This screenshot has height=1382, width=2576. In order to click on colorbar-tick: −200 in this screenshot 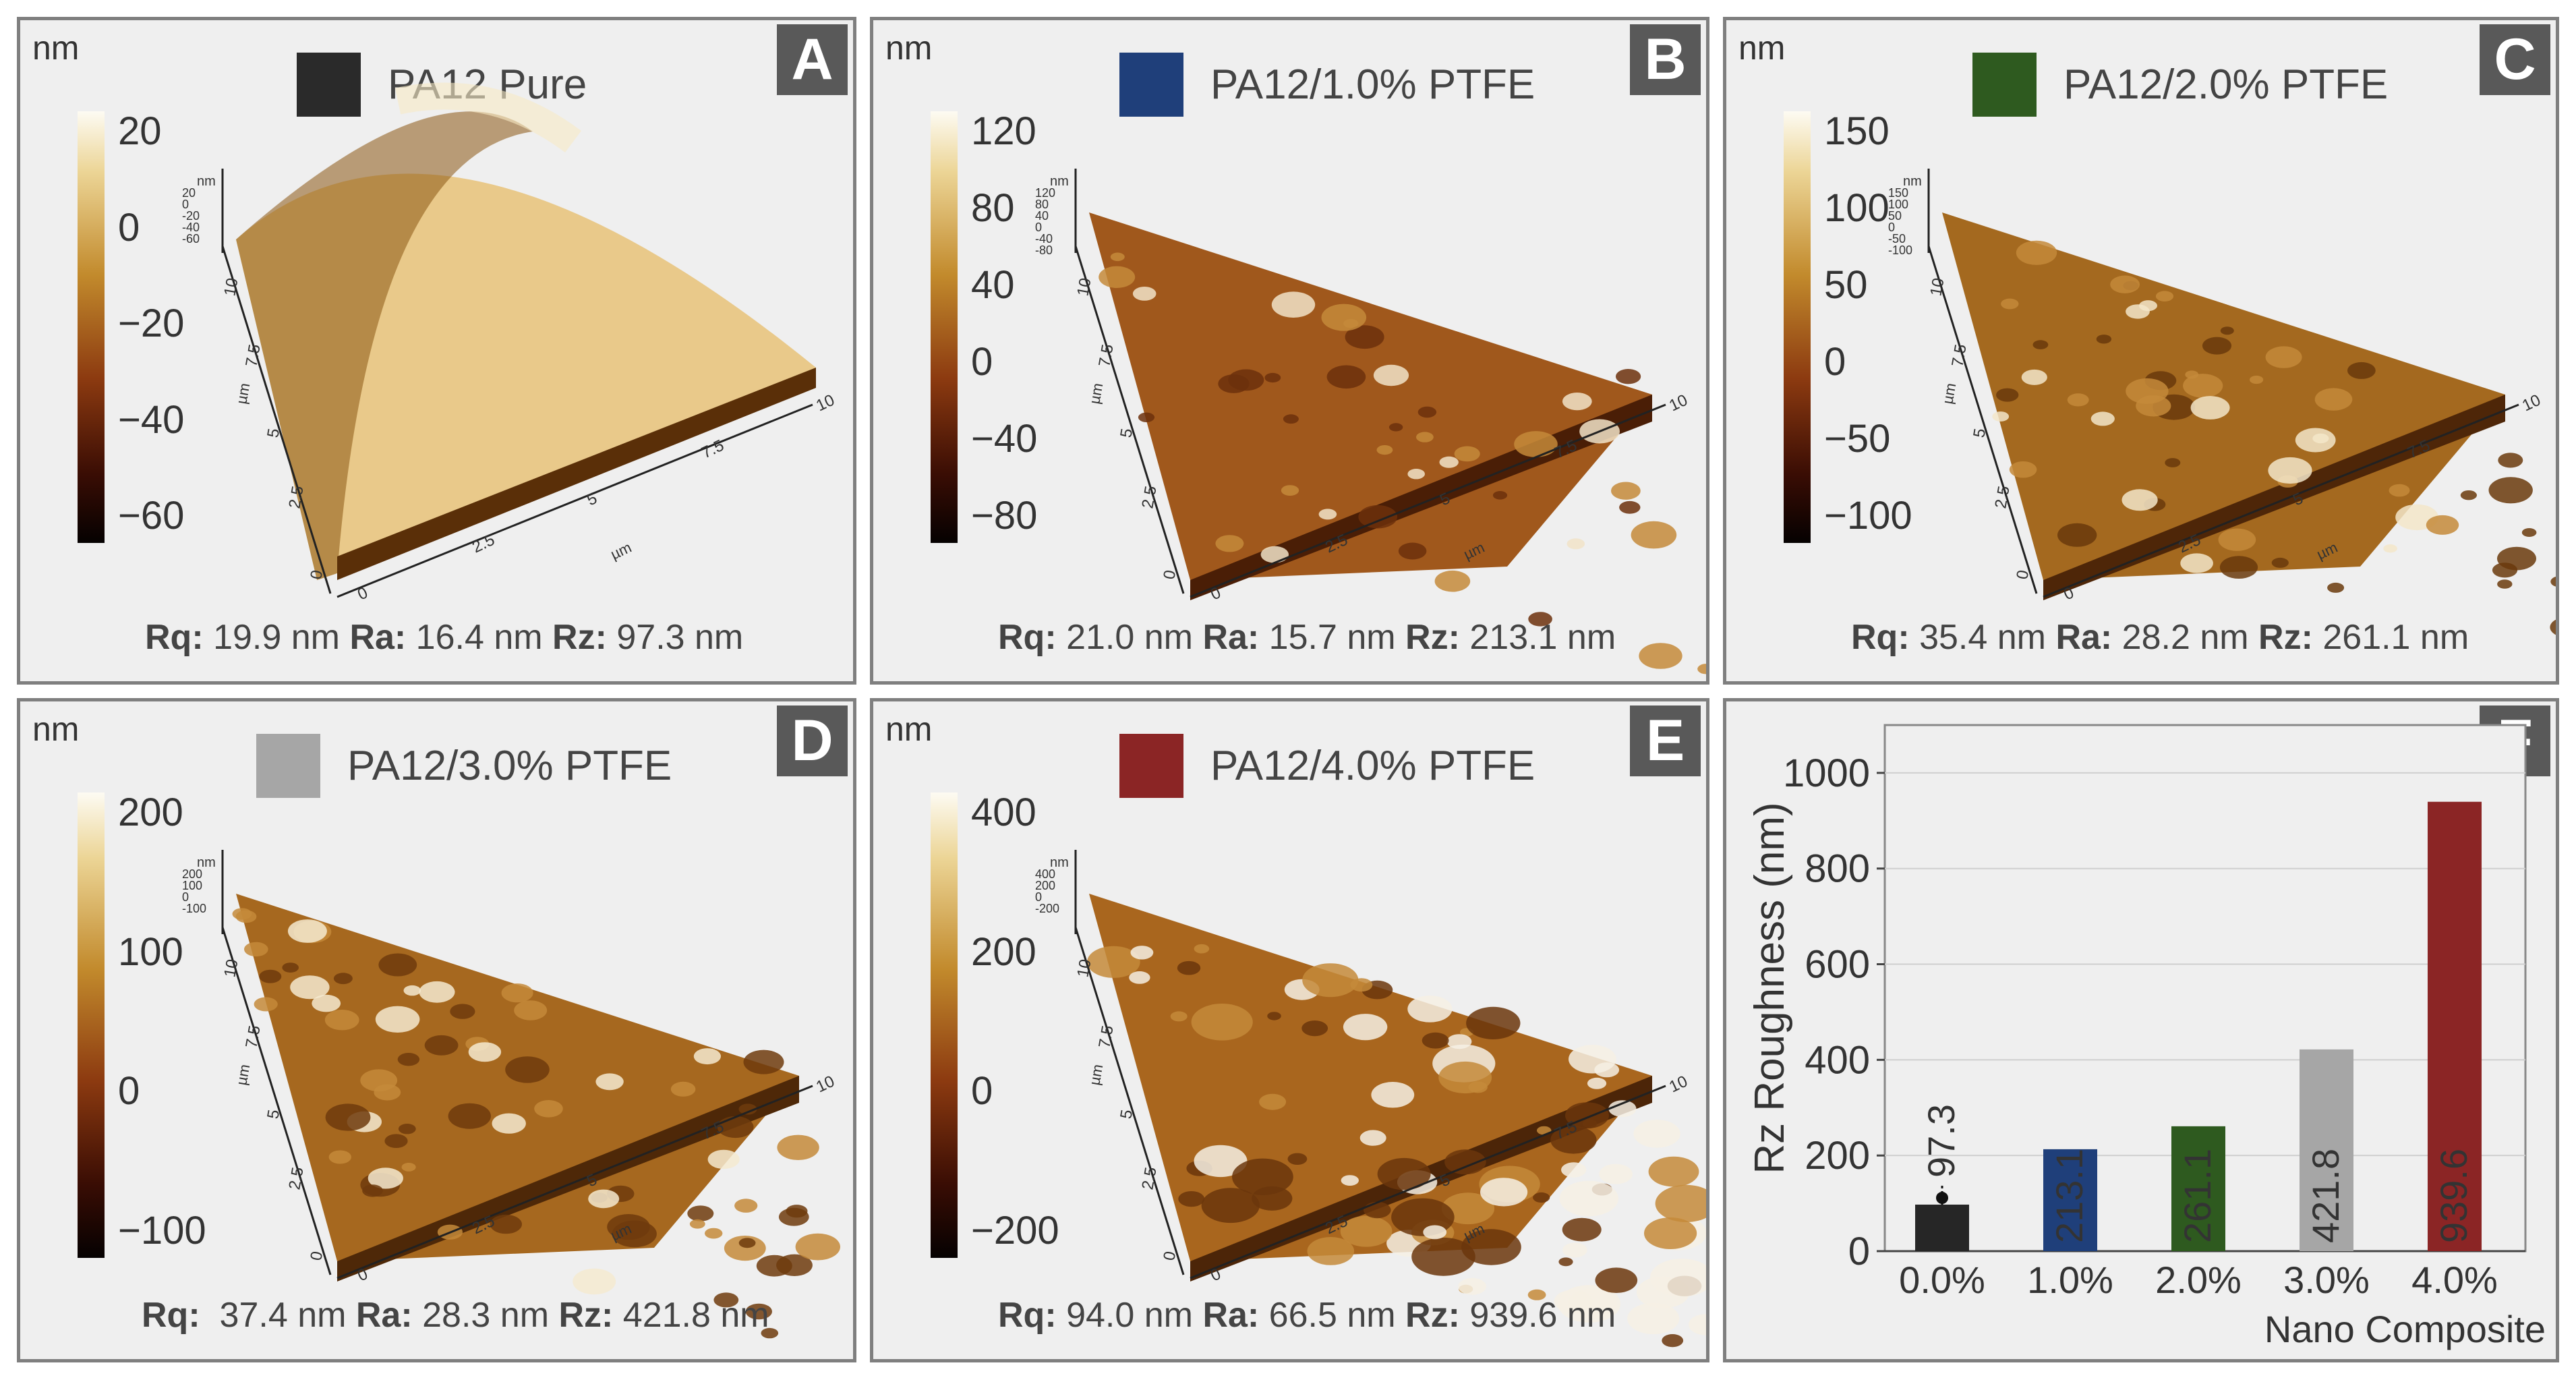, I will do `click(1015, 1231)`.